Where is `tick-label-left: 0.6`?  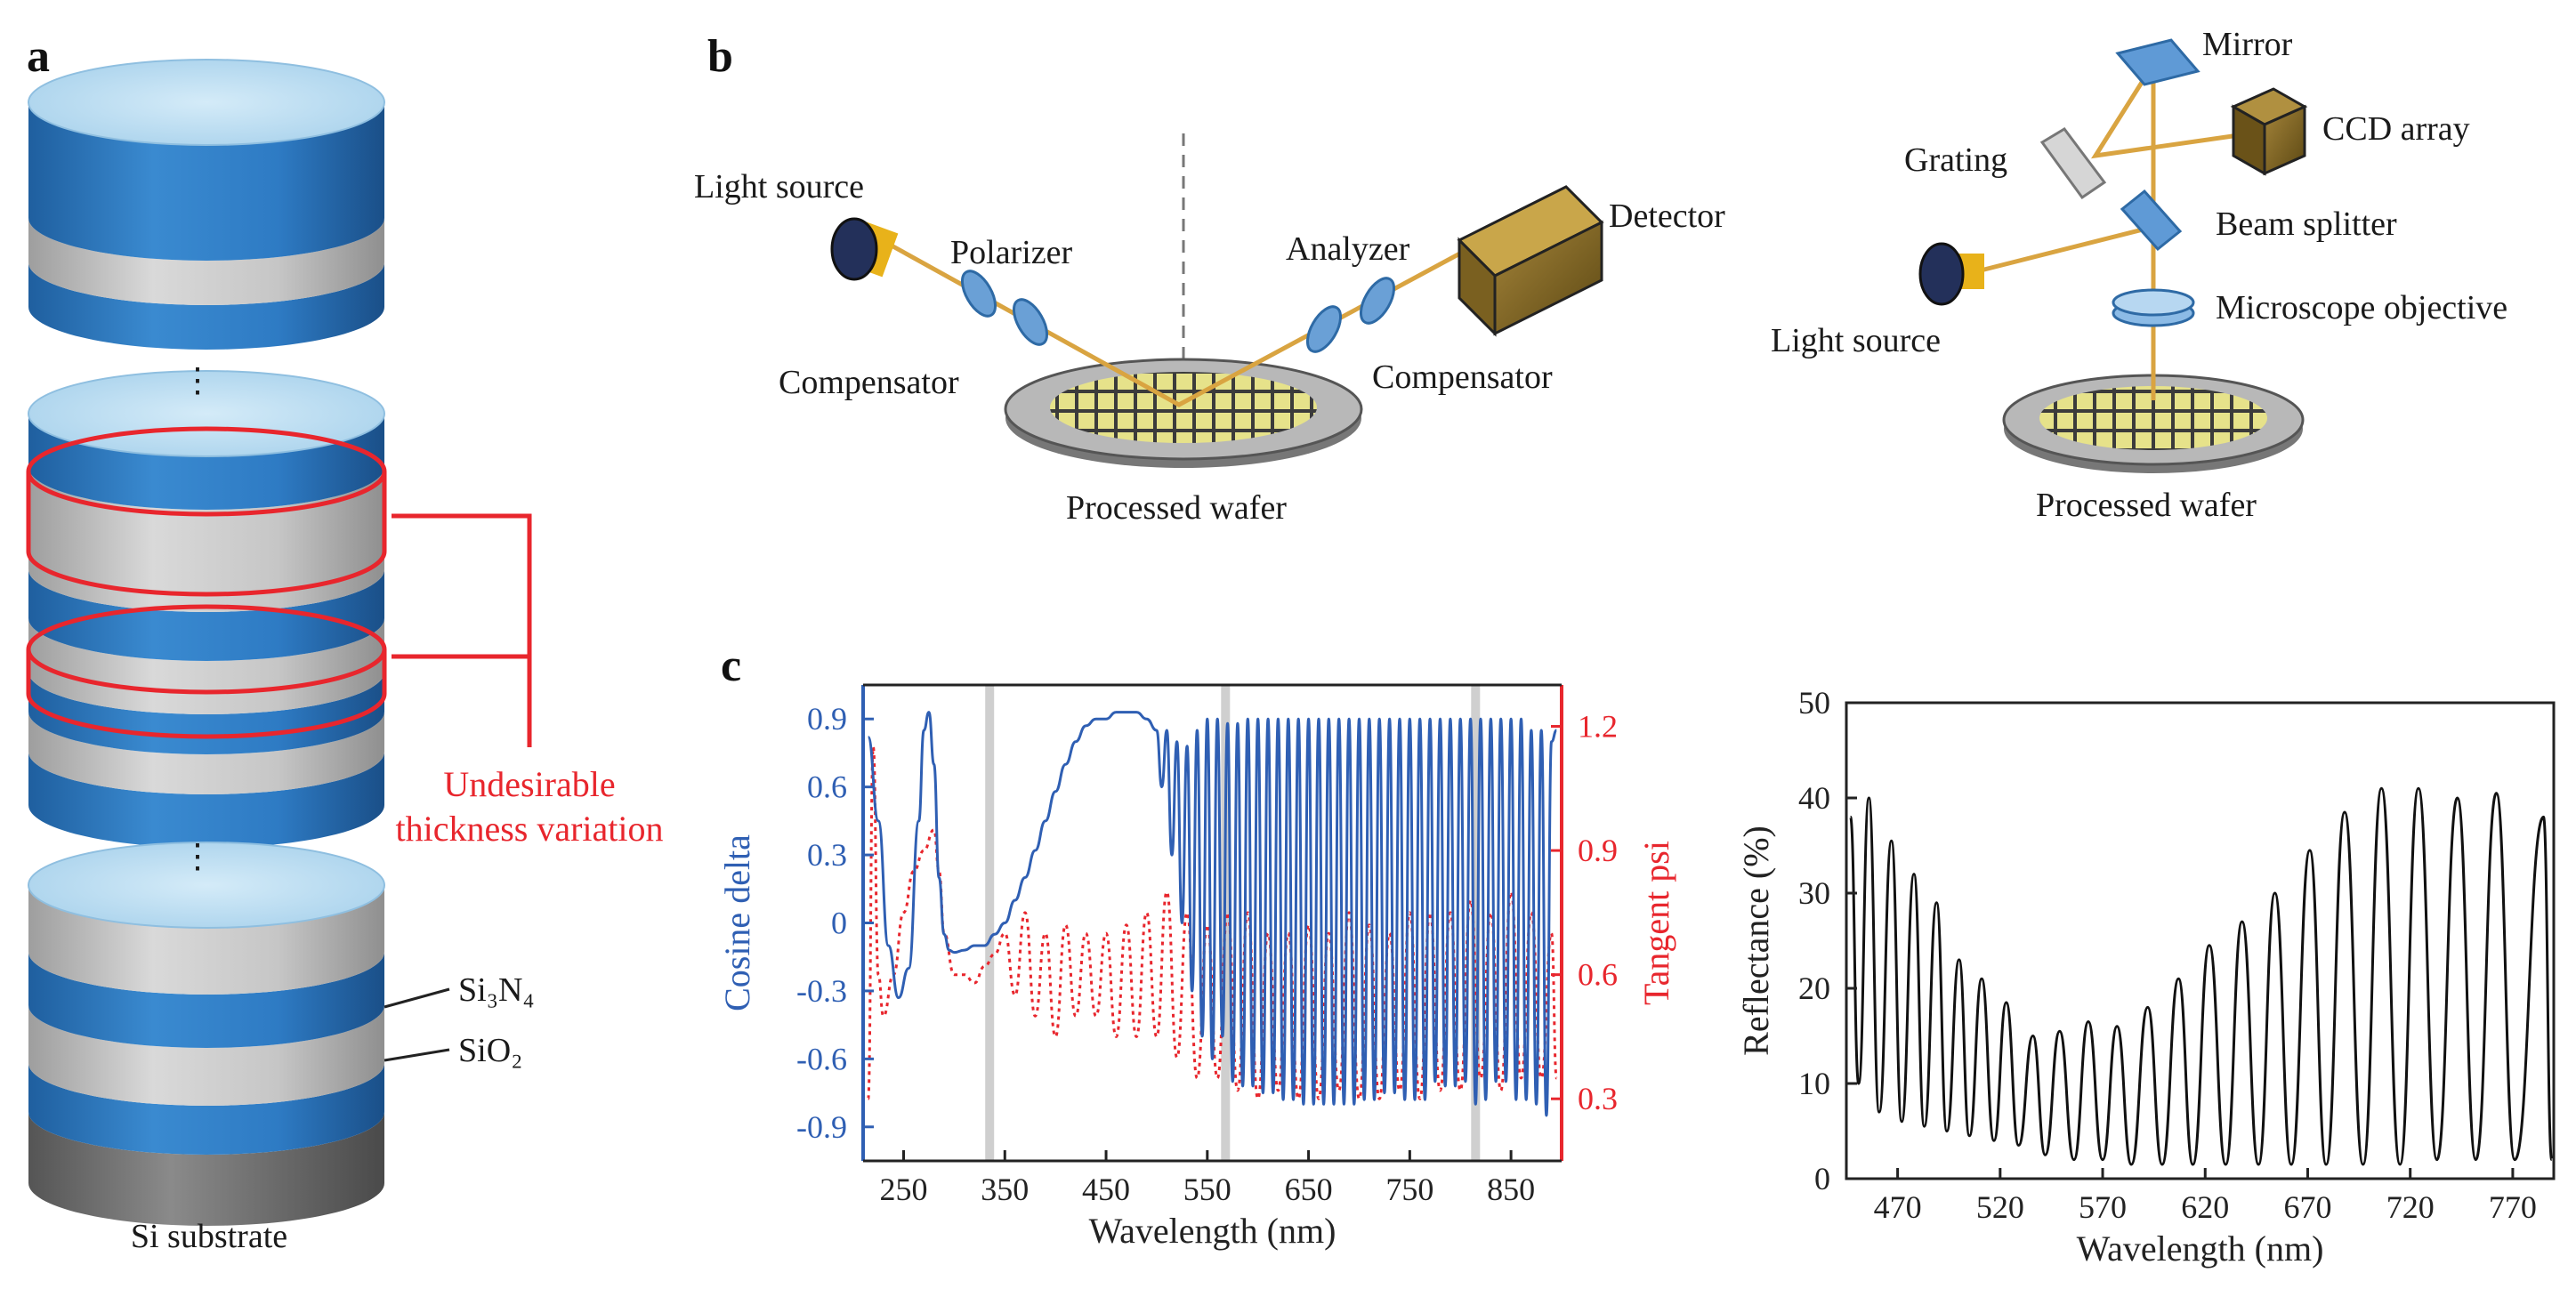 tick-label-left: 0.6 is located at coordinates (827, 787).